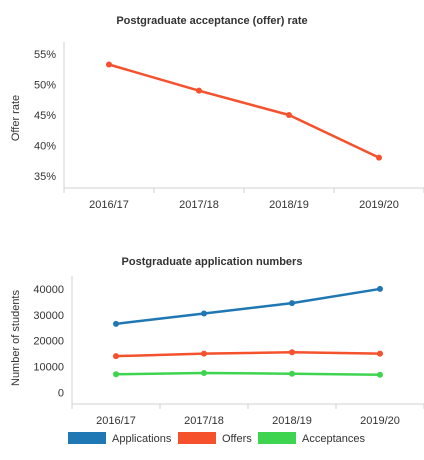 The image size is (424, 460). Describe the element at coordinates (45, 146) in the screenshot. I see `y-tick-label: 40%` at that location.